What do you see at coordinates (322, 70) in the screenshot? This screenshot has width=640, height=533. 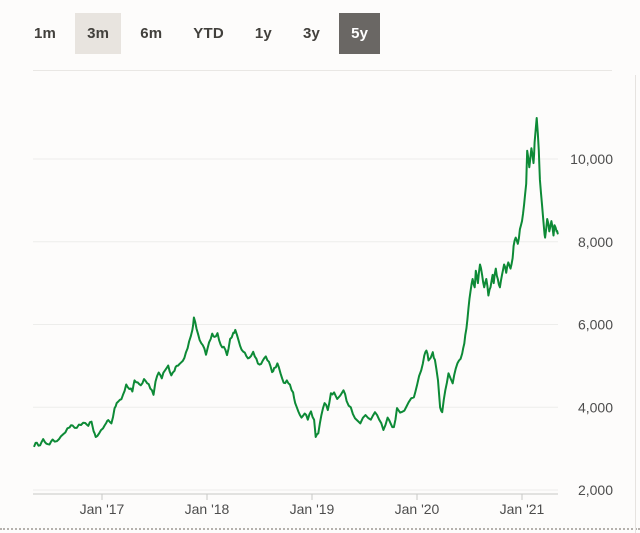 I see `toolbar-separator` at bounding box center [322, 70].